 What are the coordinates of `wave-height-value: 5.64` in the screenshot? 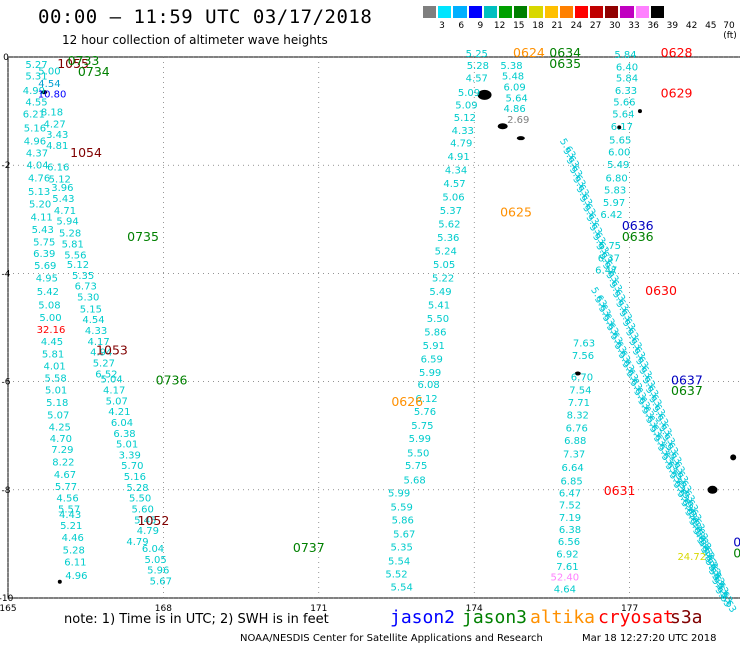 It's located at (517, 98).